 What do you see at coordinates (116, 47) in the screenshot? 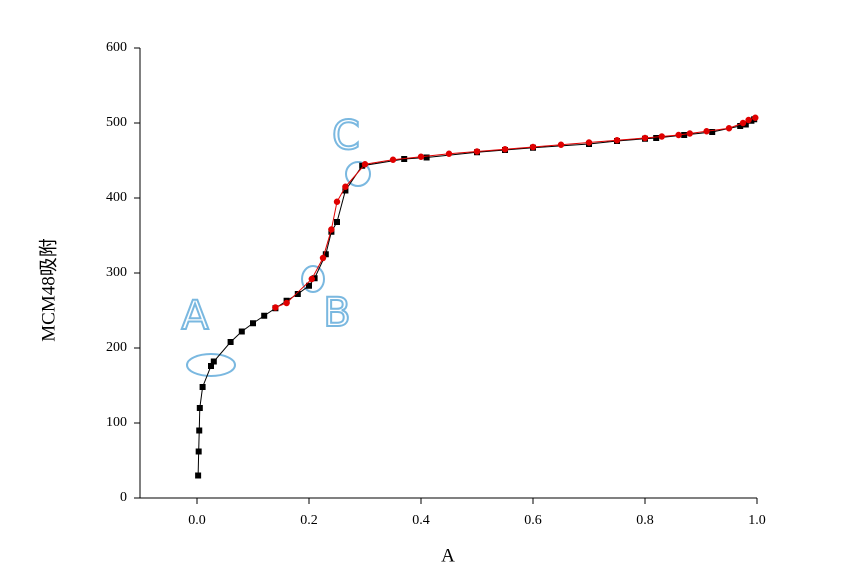
I see `y-tick-label: 600` at bounding box center [116, 47].